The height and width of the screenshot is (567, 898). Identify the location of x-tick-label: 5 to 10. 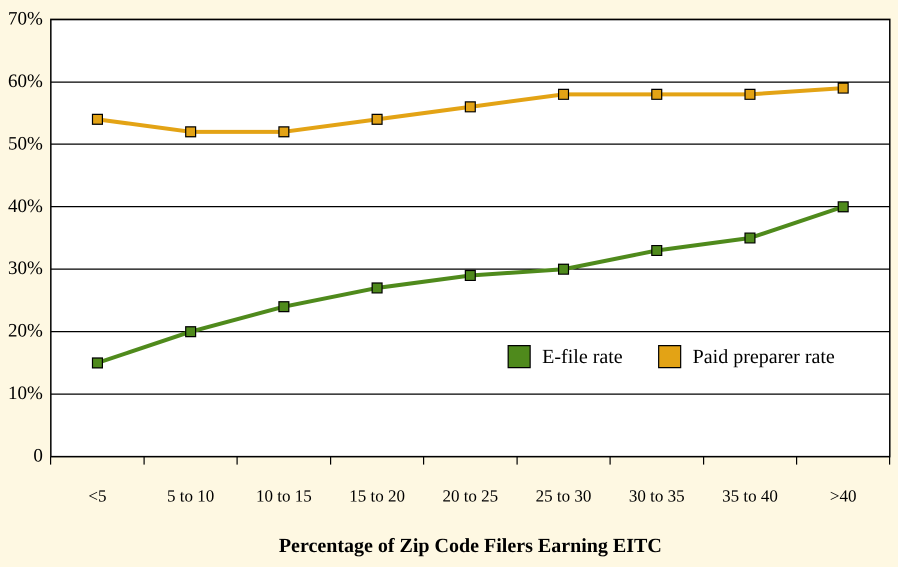
(190, 496).